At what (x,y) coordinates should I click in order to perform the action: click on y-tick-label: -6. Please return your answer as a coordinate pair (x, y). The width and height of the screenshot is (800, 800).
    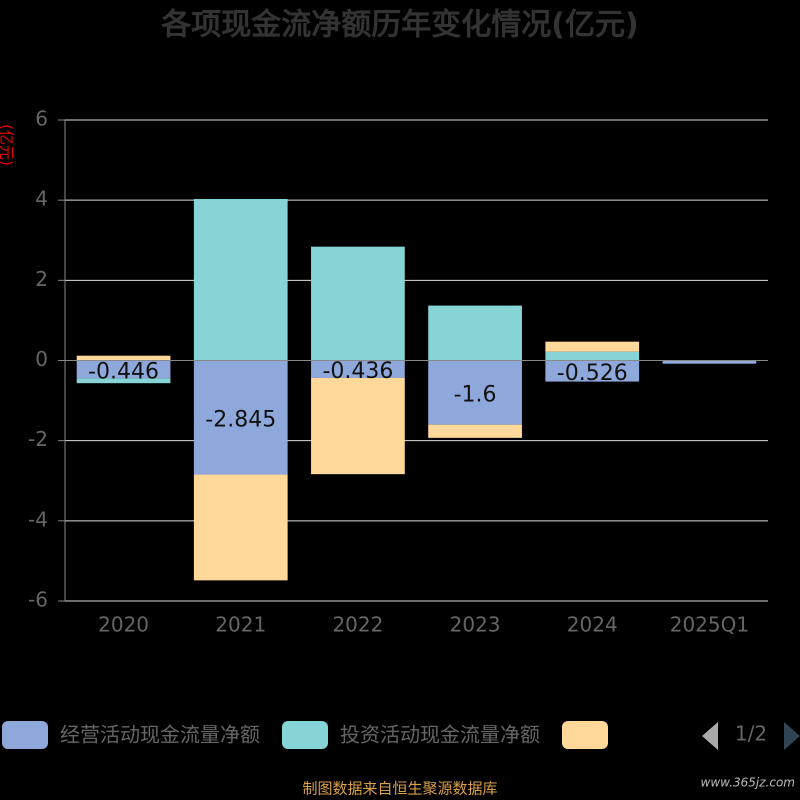
    Looking at the image, I should click on (38, 600).